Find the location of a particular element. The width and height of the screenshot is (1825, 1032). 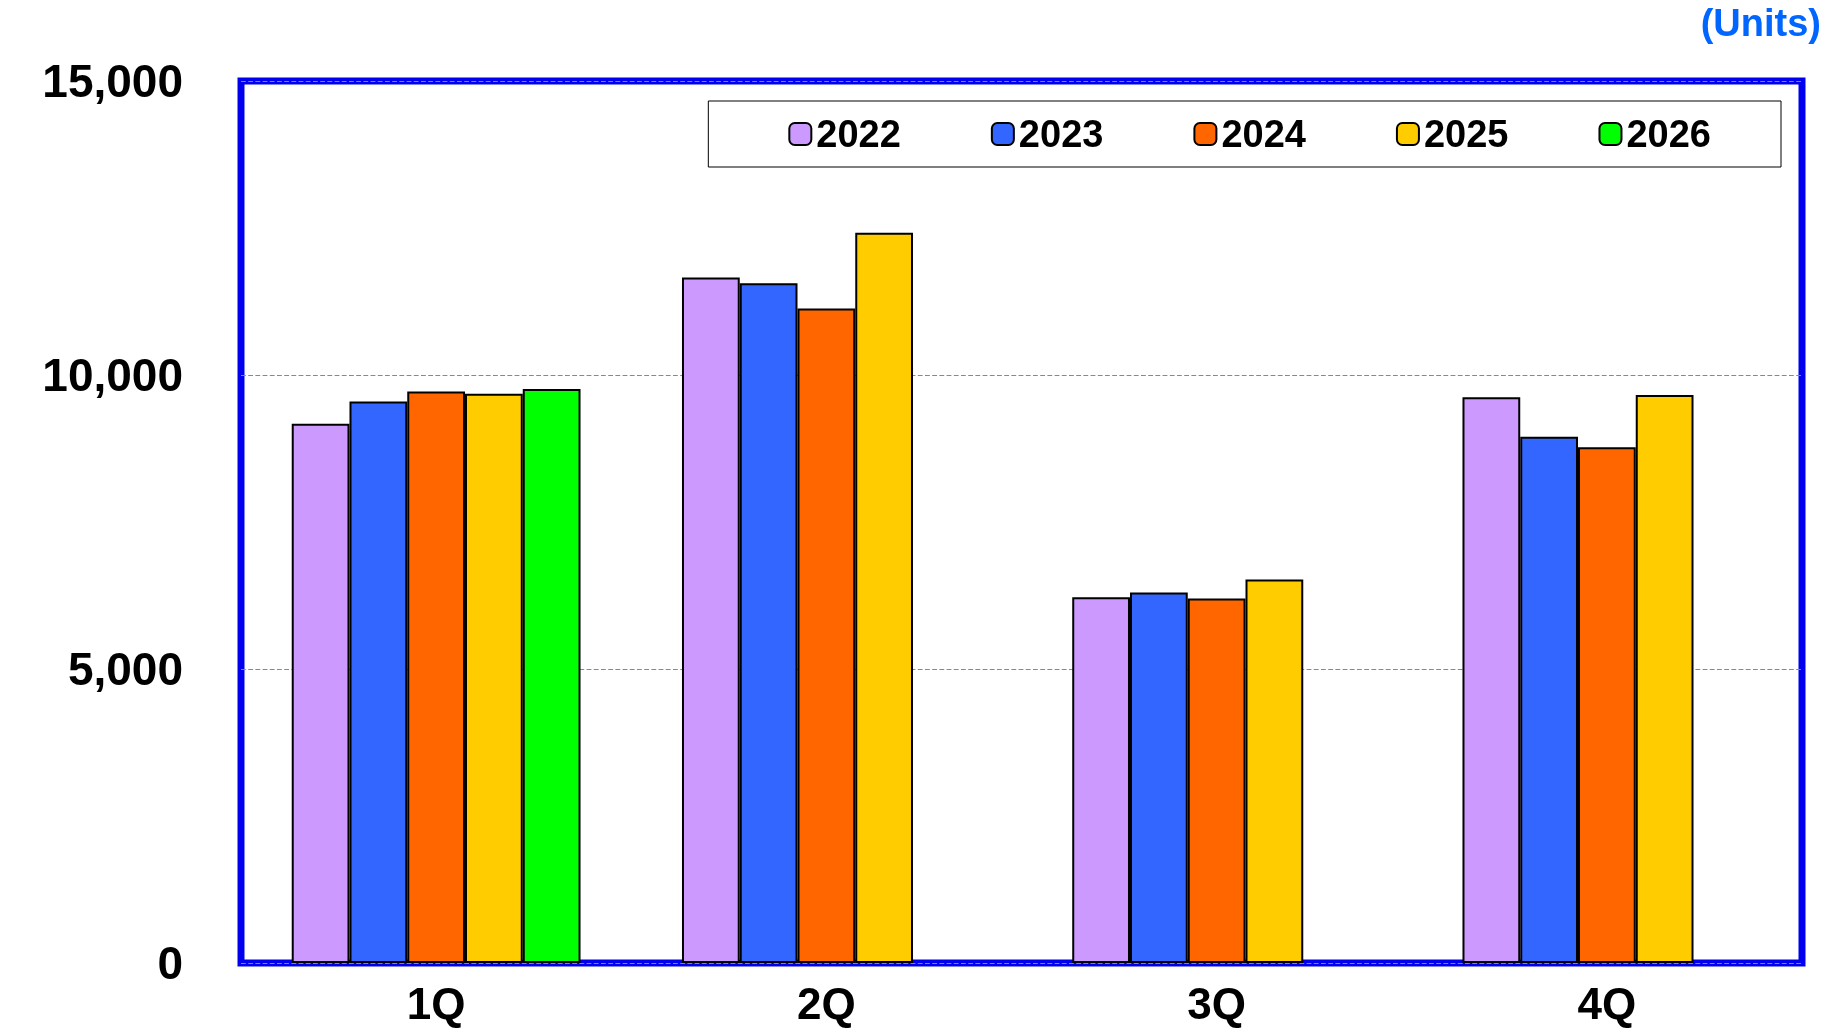

legend-label: 2024 is located at coordinates (1263, 134).